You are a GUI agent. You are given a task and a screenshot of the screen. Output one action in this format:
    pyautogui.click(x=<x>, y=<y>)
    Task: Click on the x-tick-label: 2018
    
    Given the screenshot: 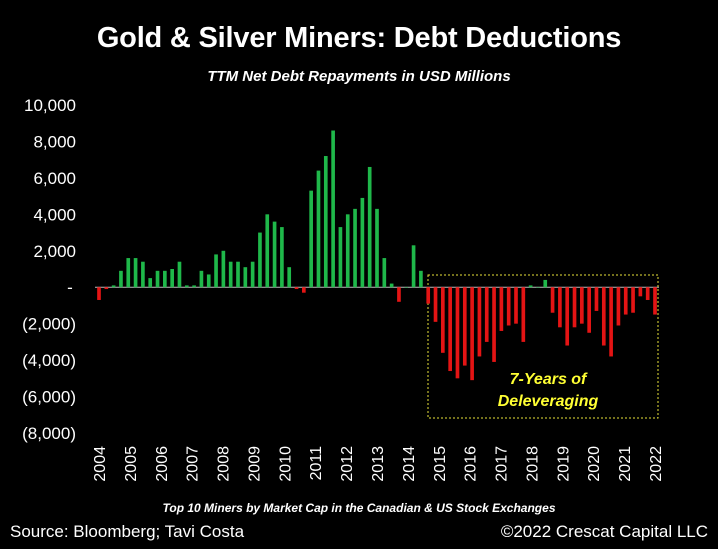 What is the action you would take?
    pyautogui.click(x=532, y=464)
    